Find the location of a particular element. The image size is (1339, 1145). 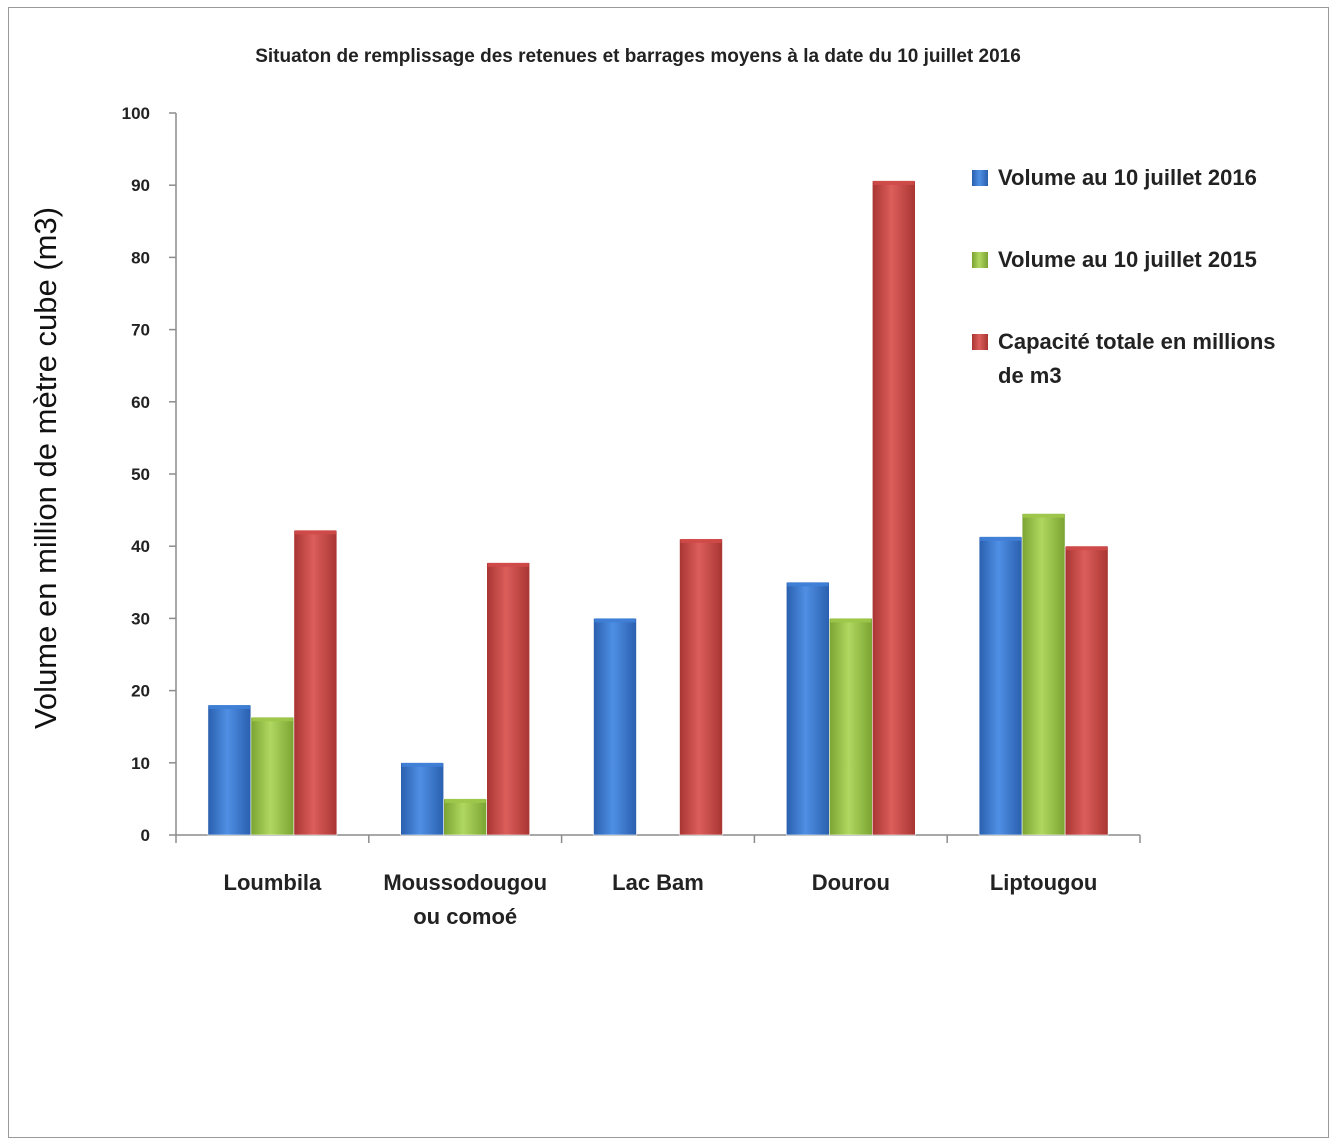

y-tick-label: 20 is located at coordinates (140, 691).